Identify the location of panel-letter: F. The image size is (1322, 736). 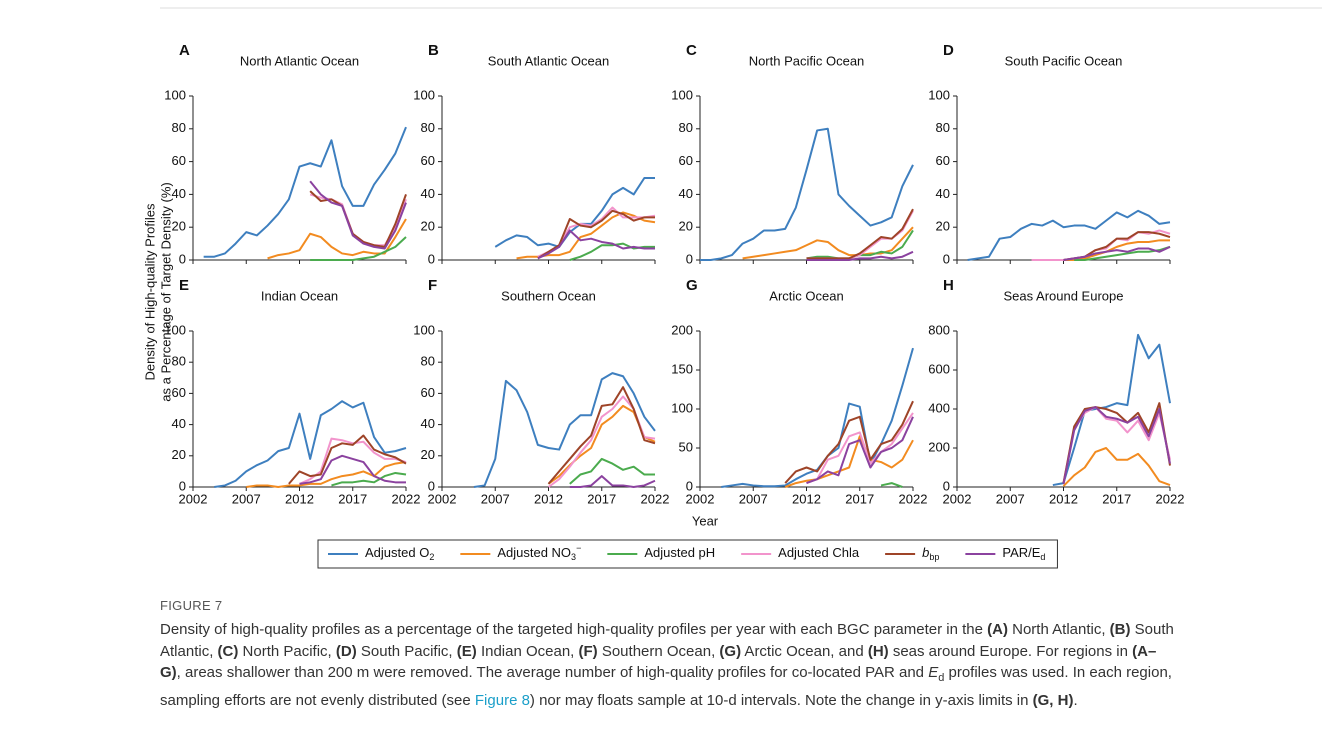
(432, 285).